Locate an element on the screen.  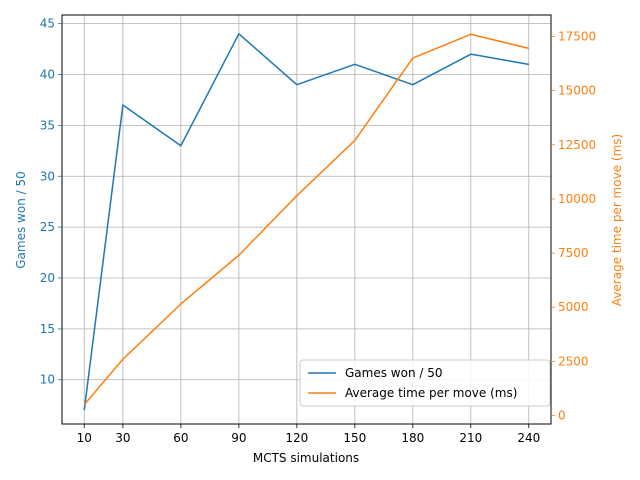
y-right-tick-label: 15000 is located at coordinates (577, 91).